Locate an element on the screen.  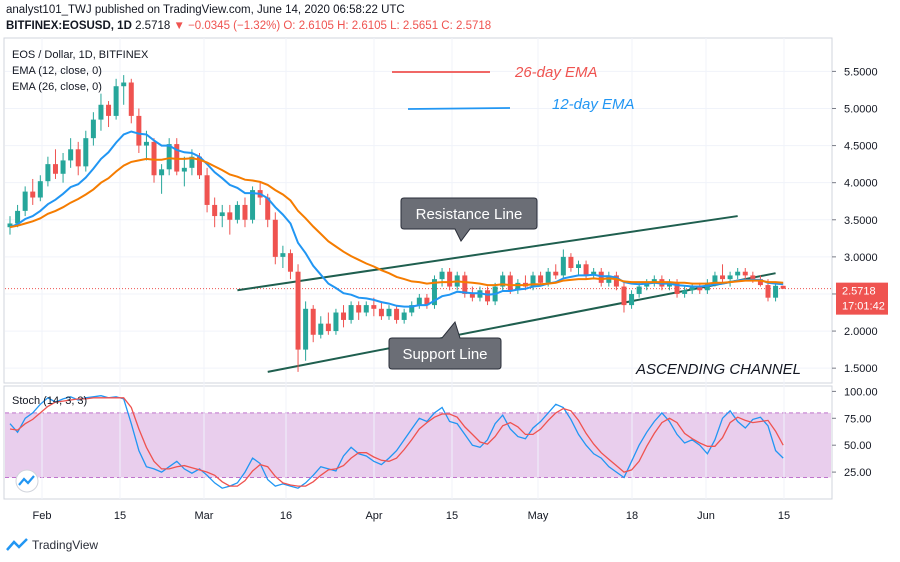
support-label: Support Line is located at coordinates (444, 354).